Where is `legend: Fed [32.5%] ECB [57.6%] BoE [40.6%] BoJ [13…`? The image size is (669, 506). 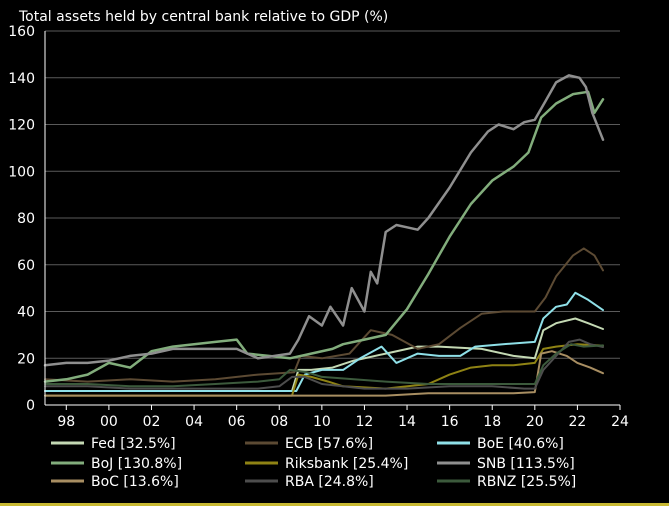 legend: Fed [32.5%] ECB [57.6%] BoE [40.6%] BoJ [13… is located at coordinates (313, 463).